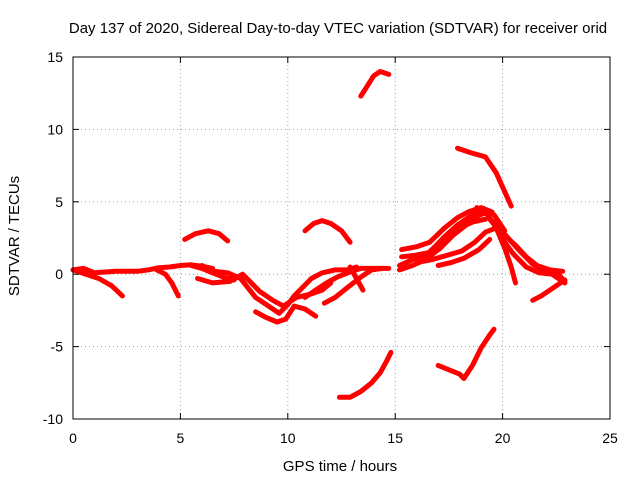 The width and height of the screenshot is (640, 480). What do you see at coordinates (59, 274) in the screenshot?
I see `y-tick-label: 0` at bounding box center [59, 274].